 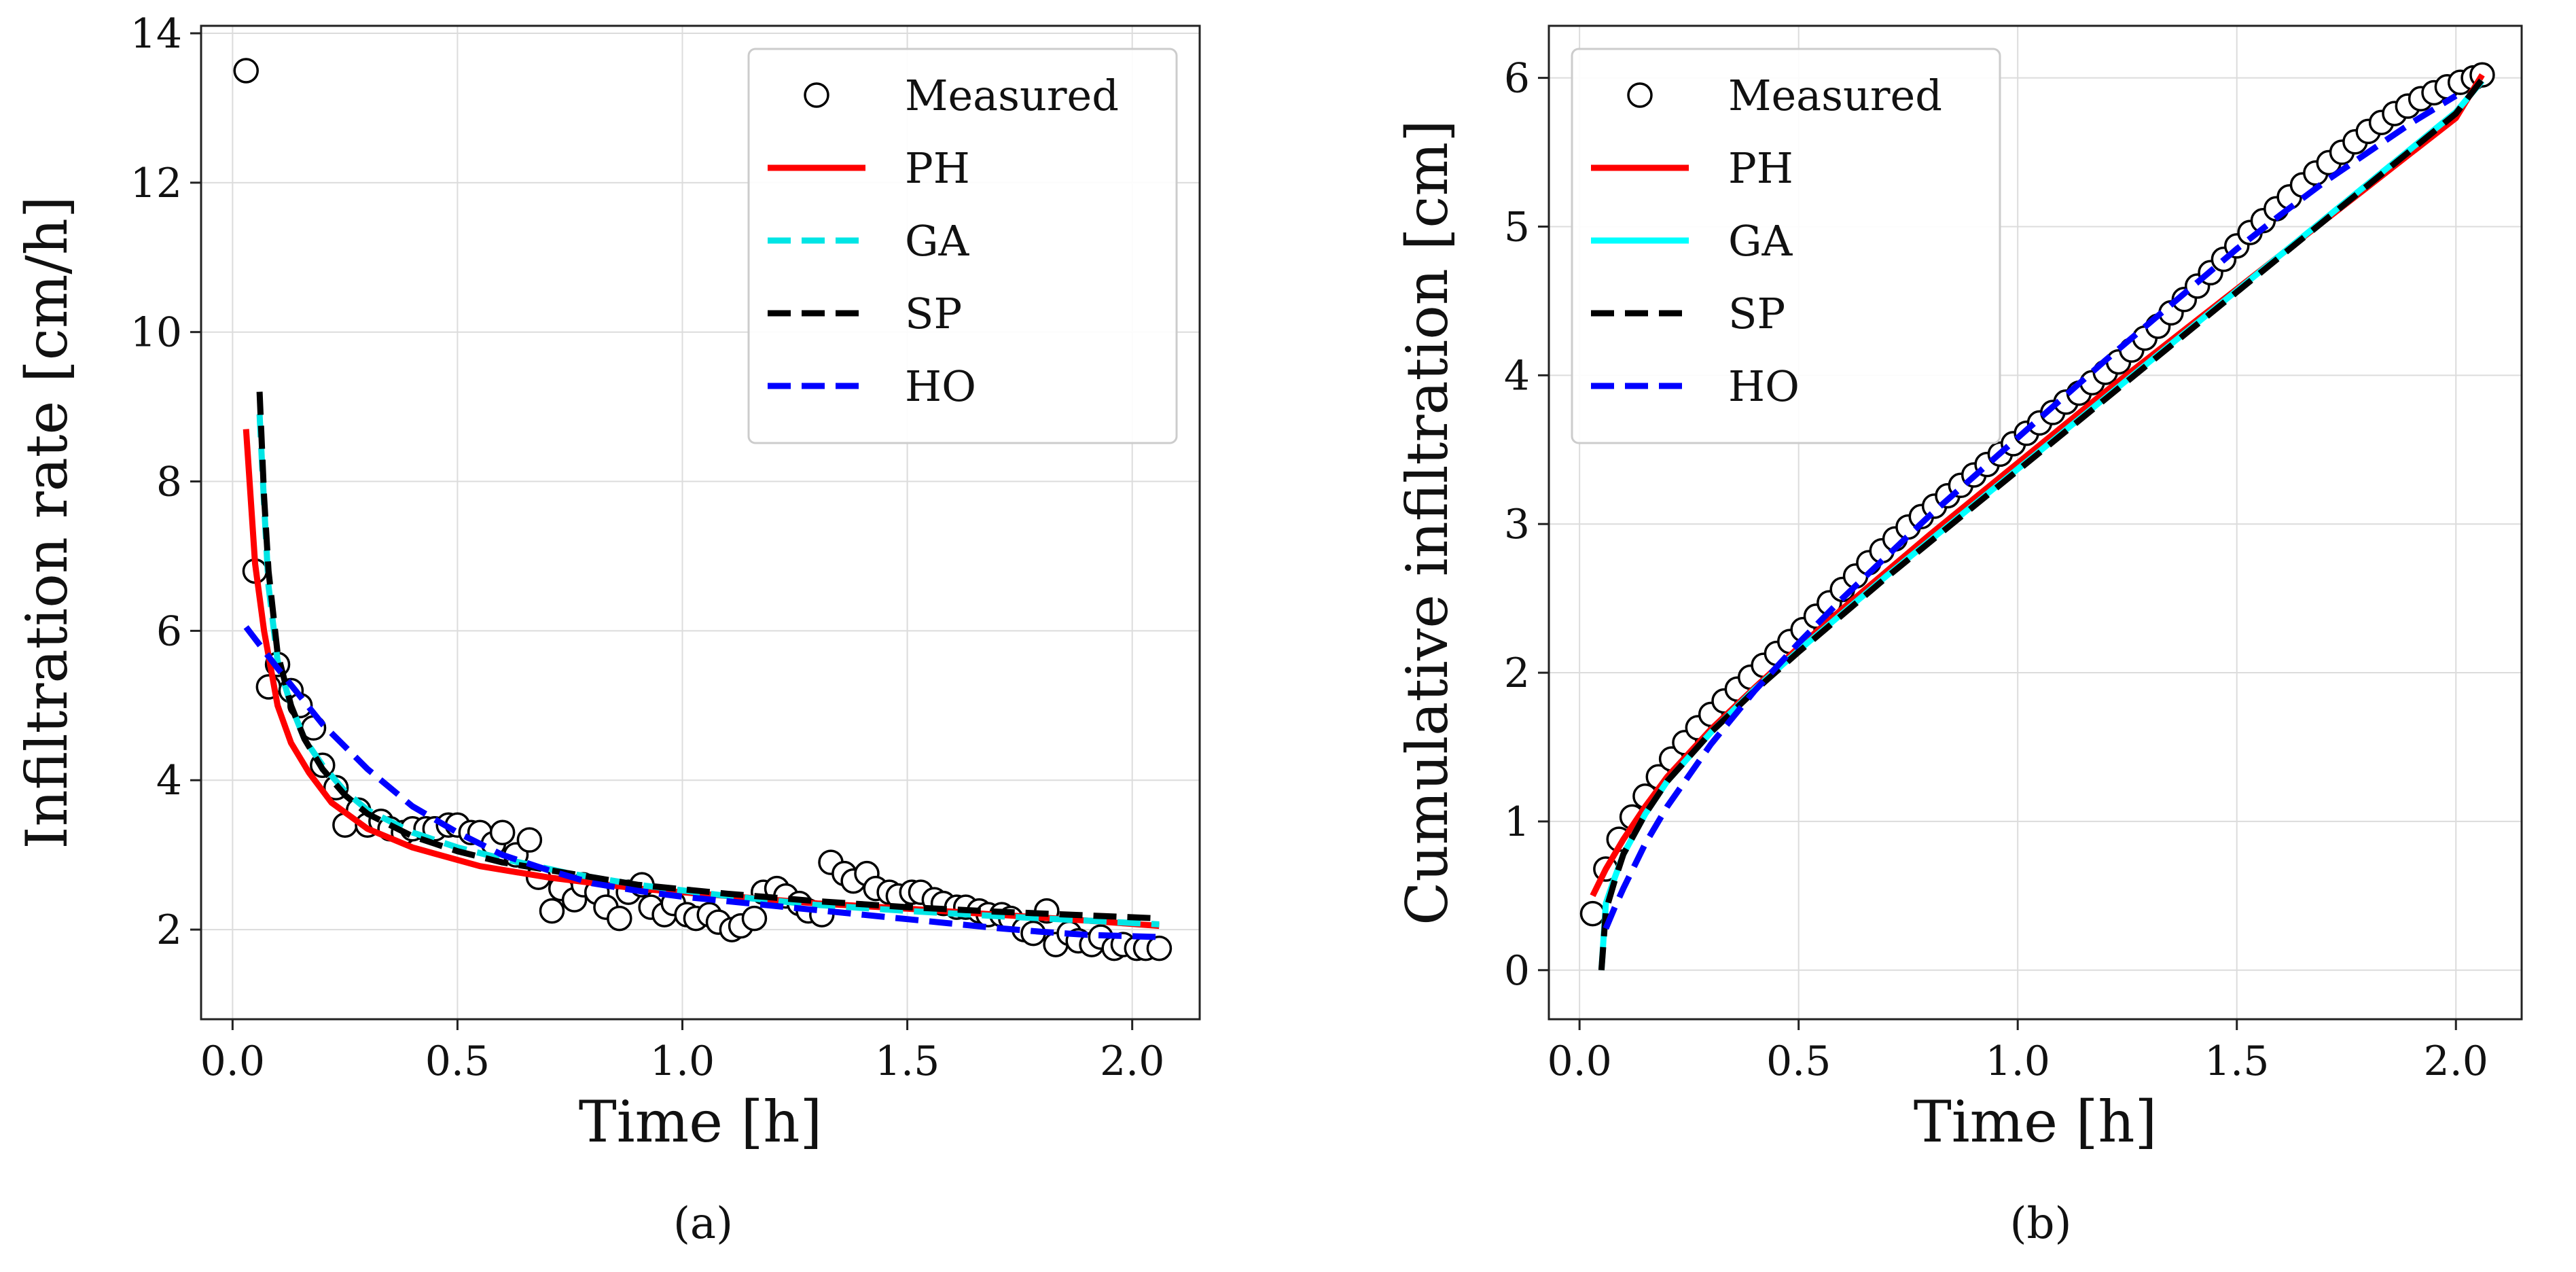 What do you see at coordinates (47, 522) in the screenshot?
I see `y-axis-label: Infiltration rate [cm/h]` at bounding box center [47, 522].